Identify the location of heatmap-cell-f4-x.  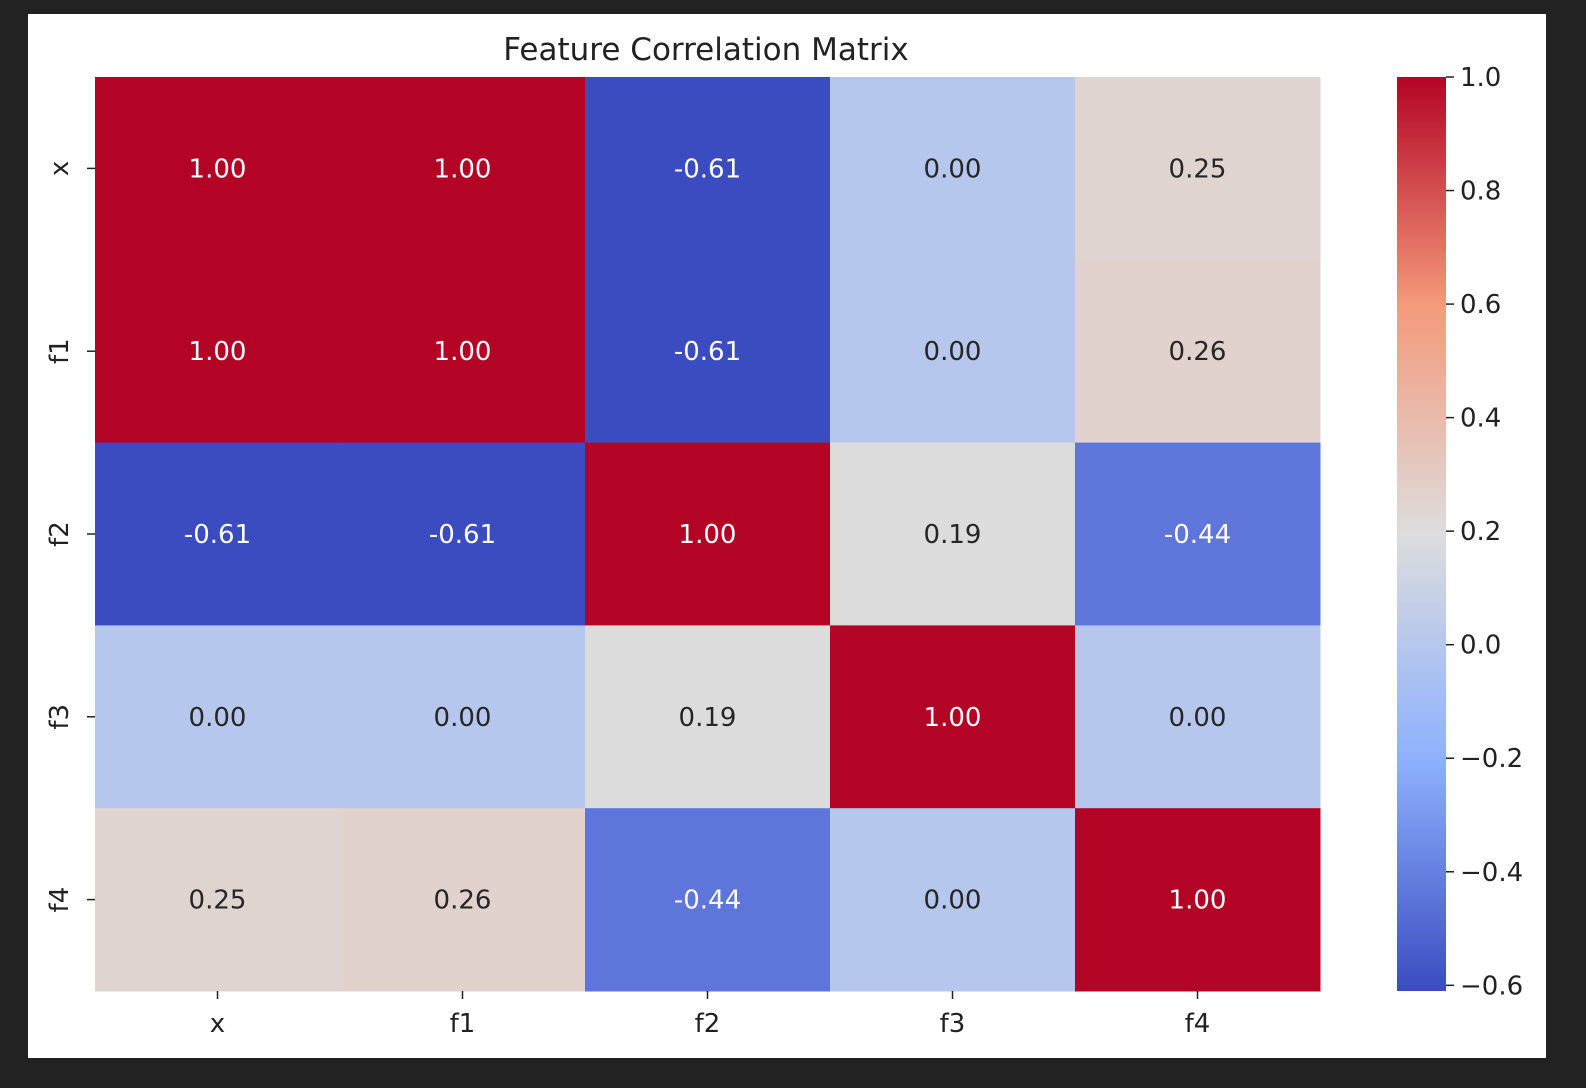
(218, 900).